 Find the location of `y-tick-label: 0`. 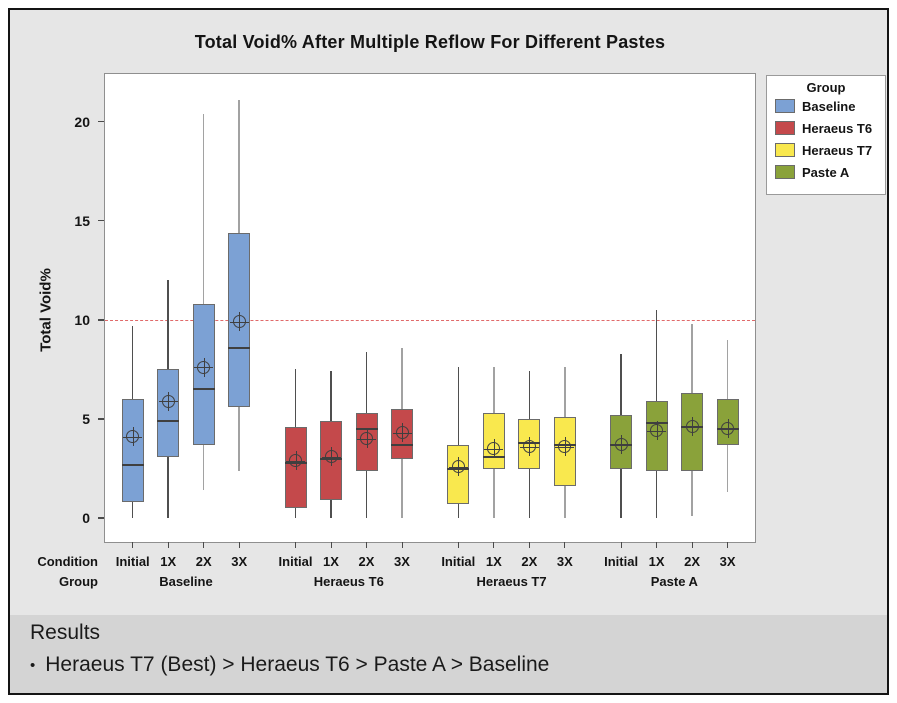

y-tick-label: 0 is located at coordinates (86, 518).